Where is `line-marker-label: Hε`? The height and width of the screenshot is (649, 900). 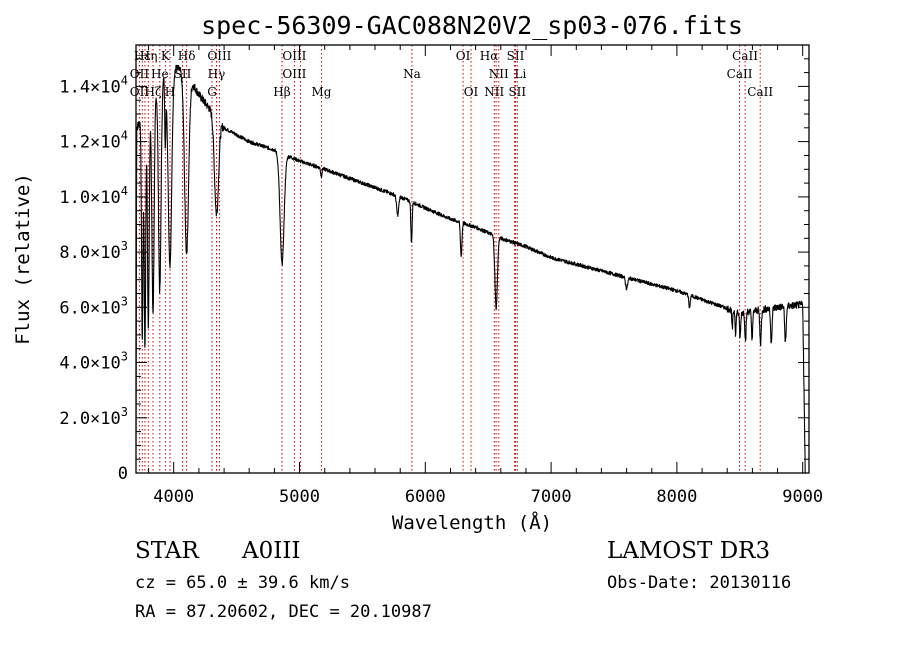 line-marker-label: Hε is located at coordinates (142, 56).